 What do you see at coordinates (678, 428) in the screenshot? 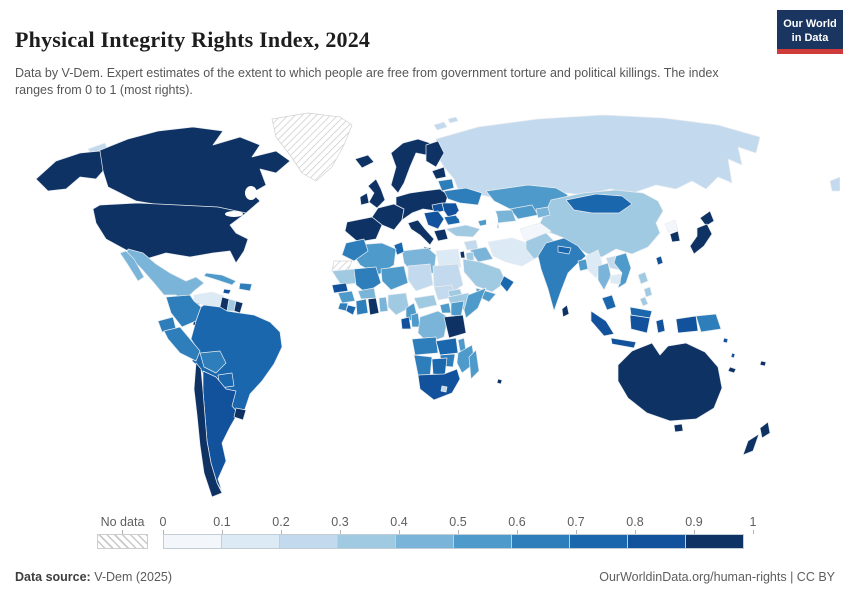
I see `country-australia-tasmania` at bounding box center [678, 428].